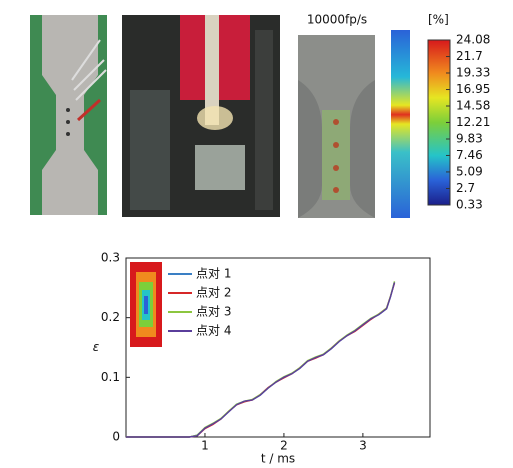 The height and width of the screenshot is (468, 513). What do you see at coordinates (469, 139) in the screenshot?
I see `colorbar-tick-label: 9.83` at bounding box center [469, 139].